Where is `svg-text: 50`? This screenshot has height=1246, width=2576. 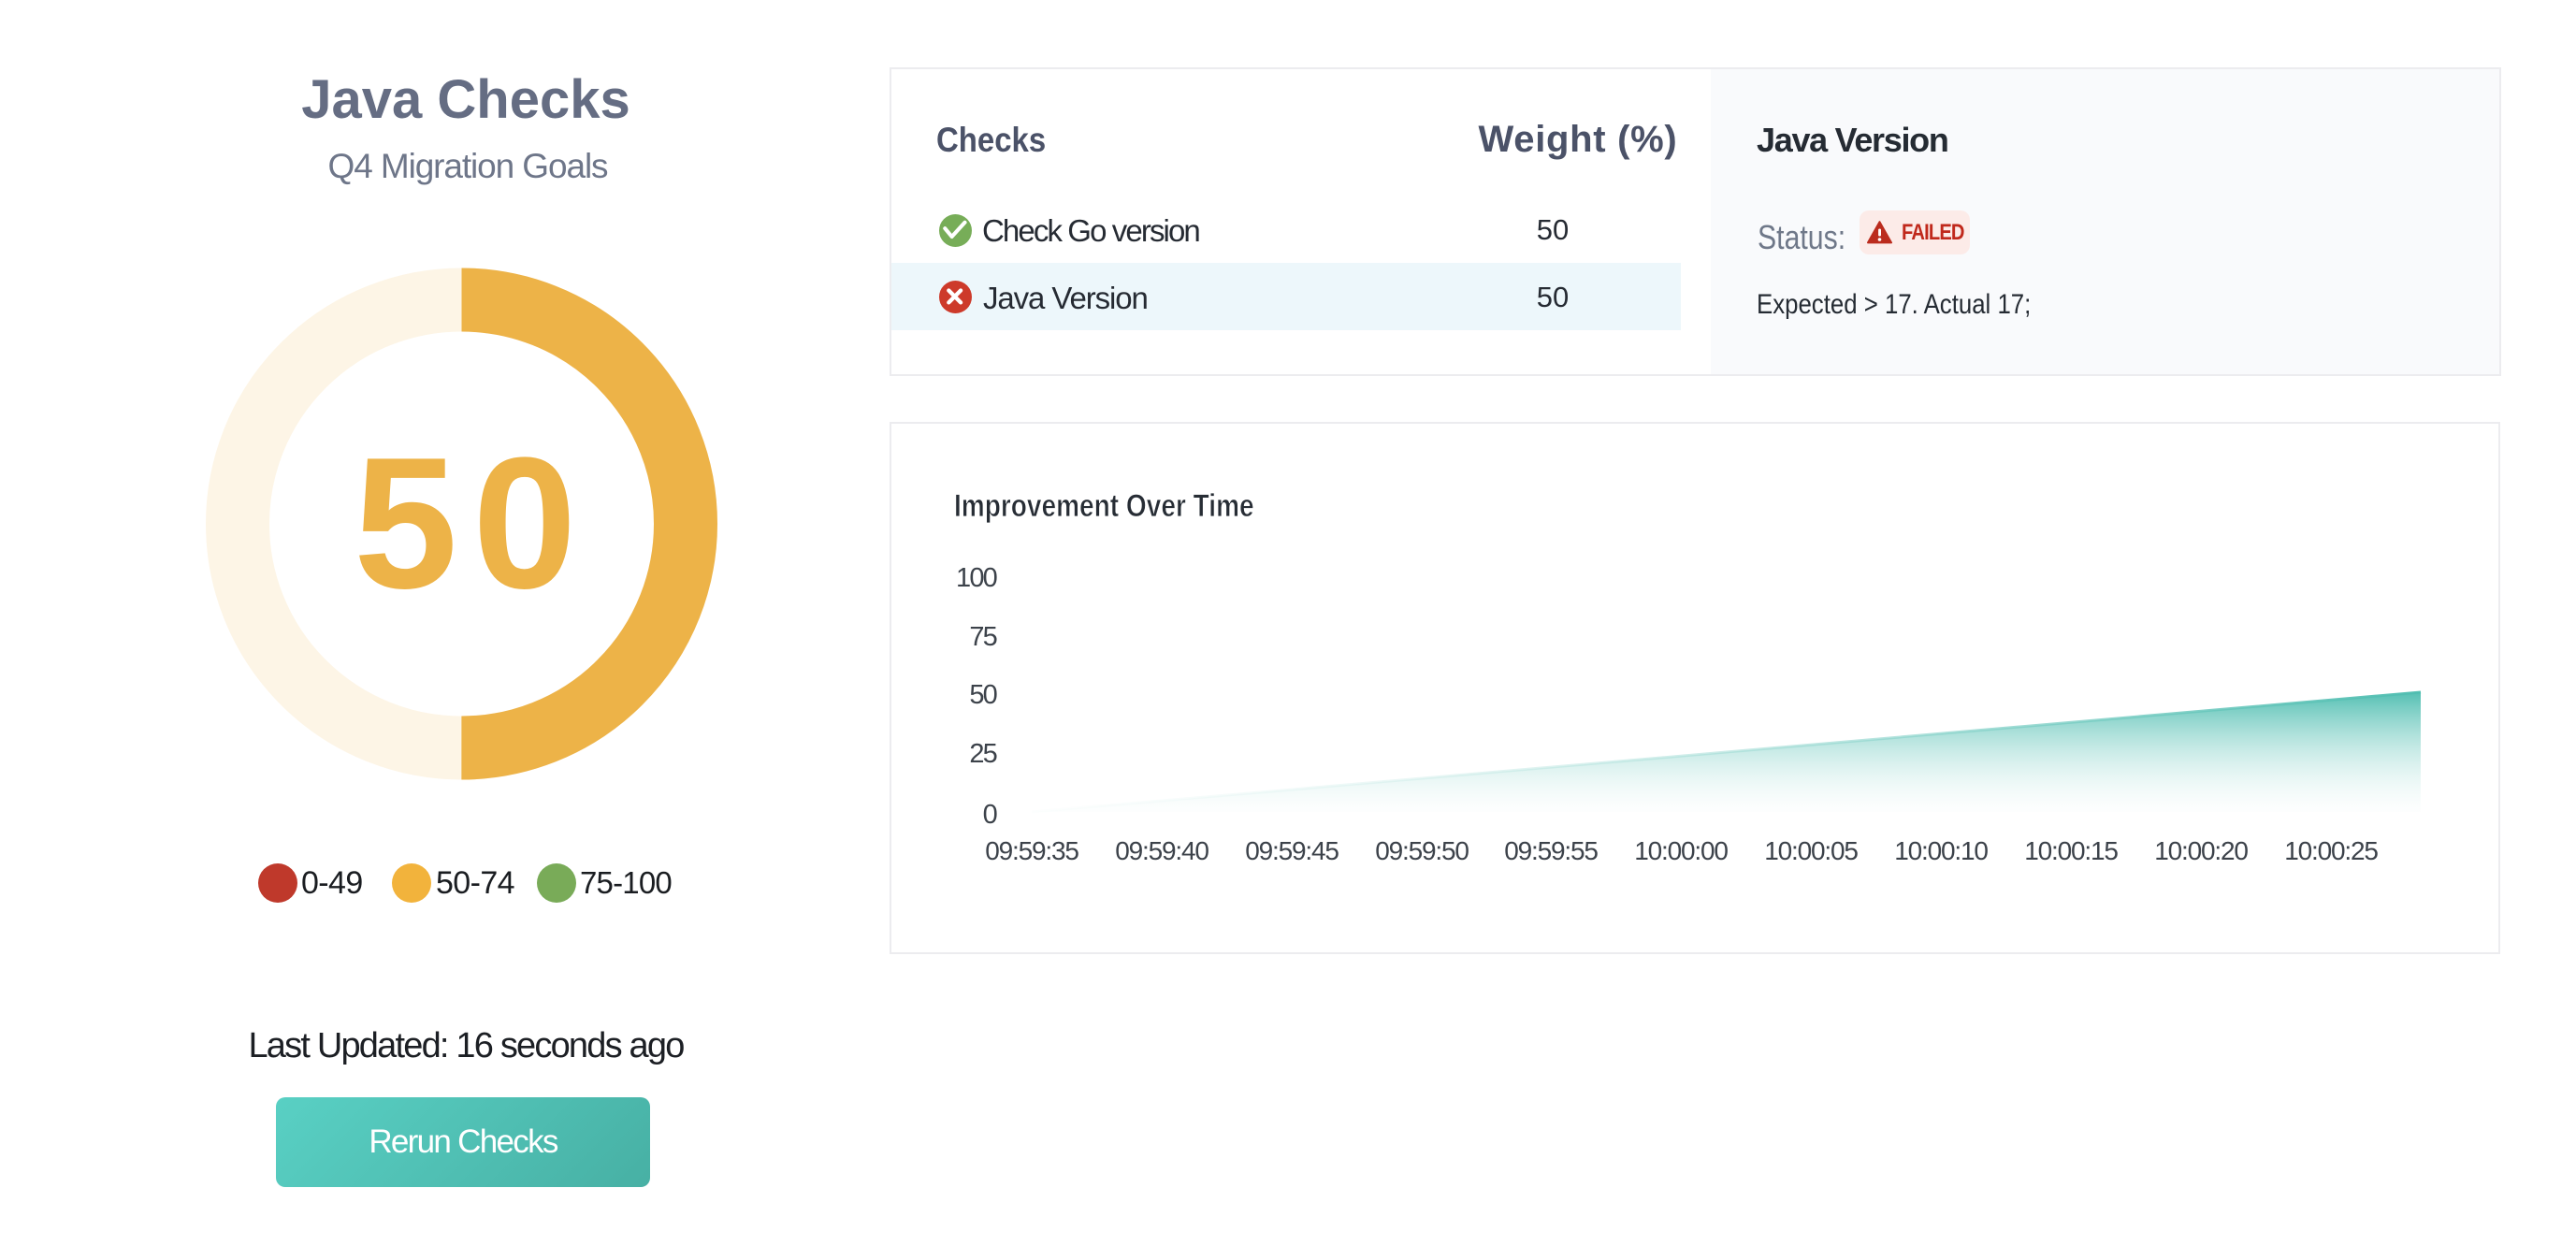 svg-text: 50 is located at coordinates (472, 523).